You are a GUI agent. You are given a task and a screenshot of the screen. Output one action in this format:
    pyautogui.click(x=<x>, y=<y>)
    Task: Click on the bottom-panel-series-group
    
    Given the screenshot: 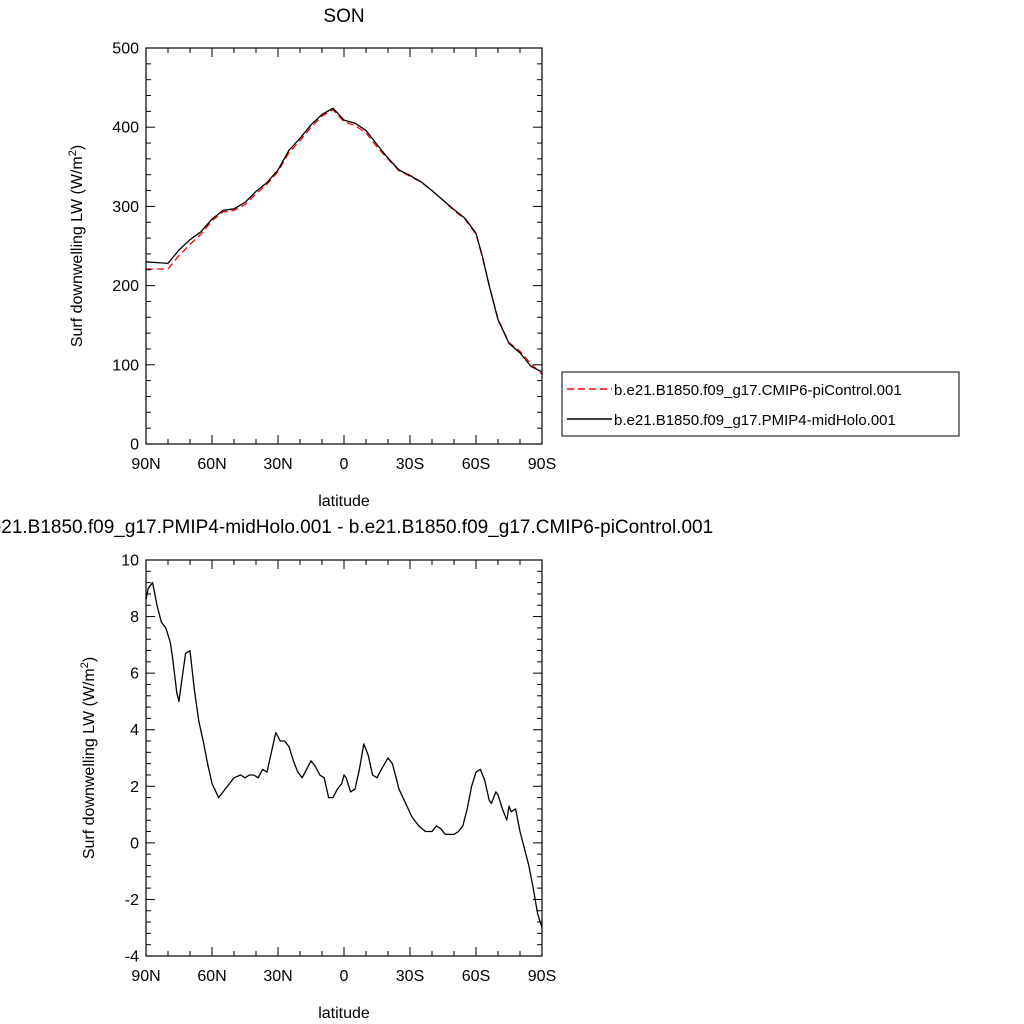 What is the action you would take?
    pyautogui.click(x=344, y=754)
    